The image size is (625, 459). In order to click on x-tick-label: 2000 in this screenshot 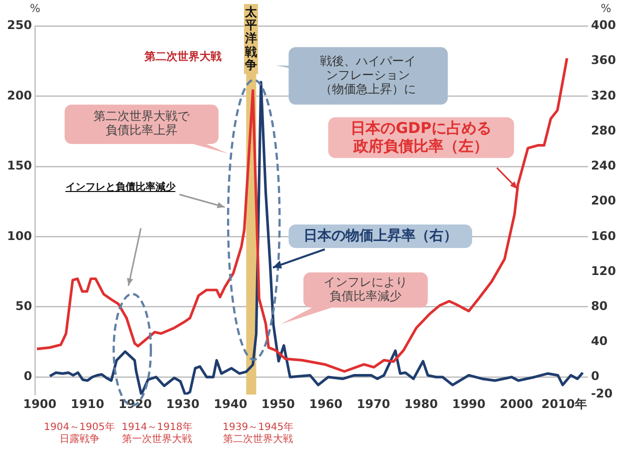, I will do `click(517, 403)`.